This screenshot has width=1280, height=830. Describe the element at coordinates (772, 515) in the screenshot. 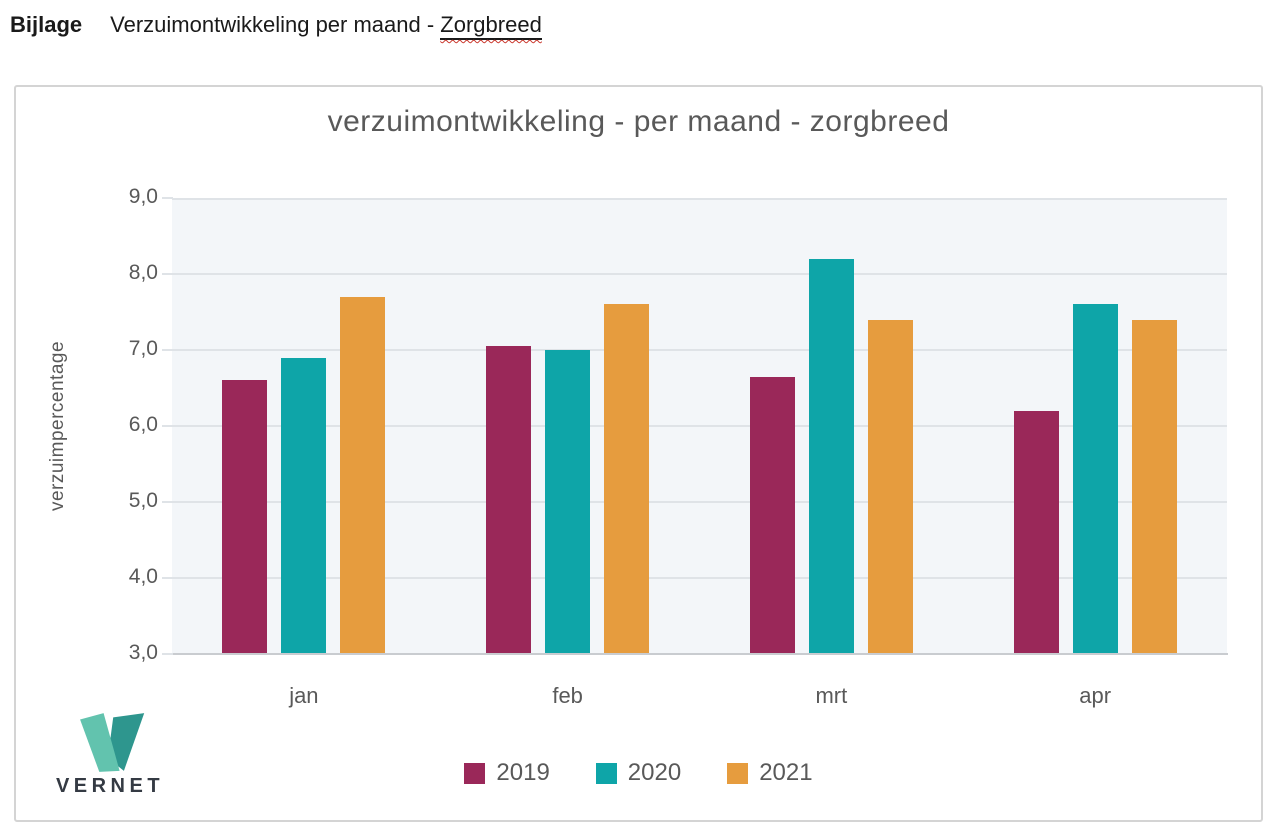

I see `bar-mrt-2019` at that location.